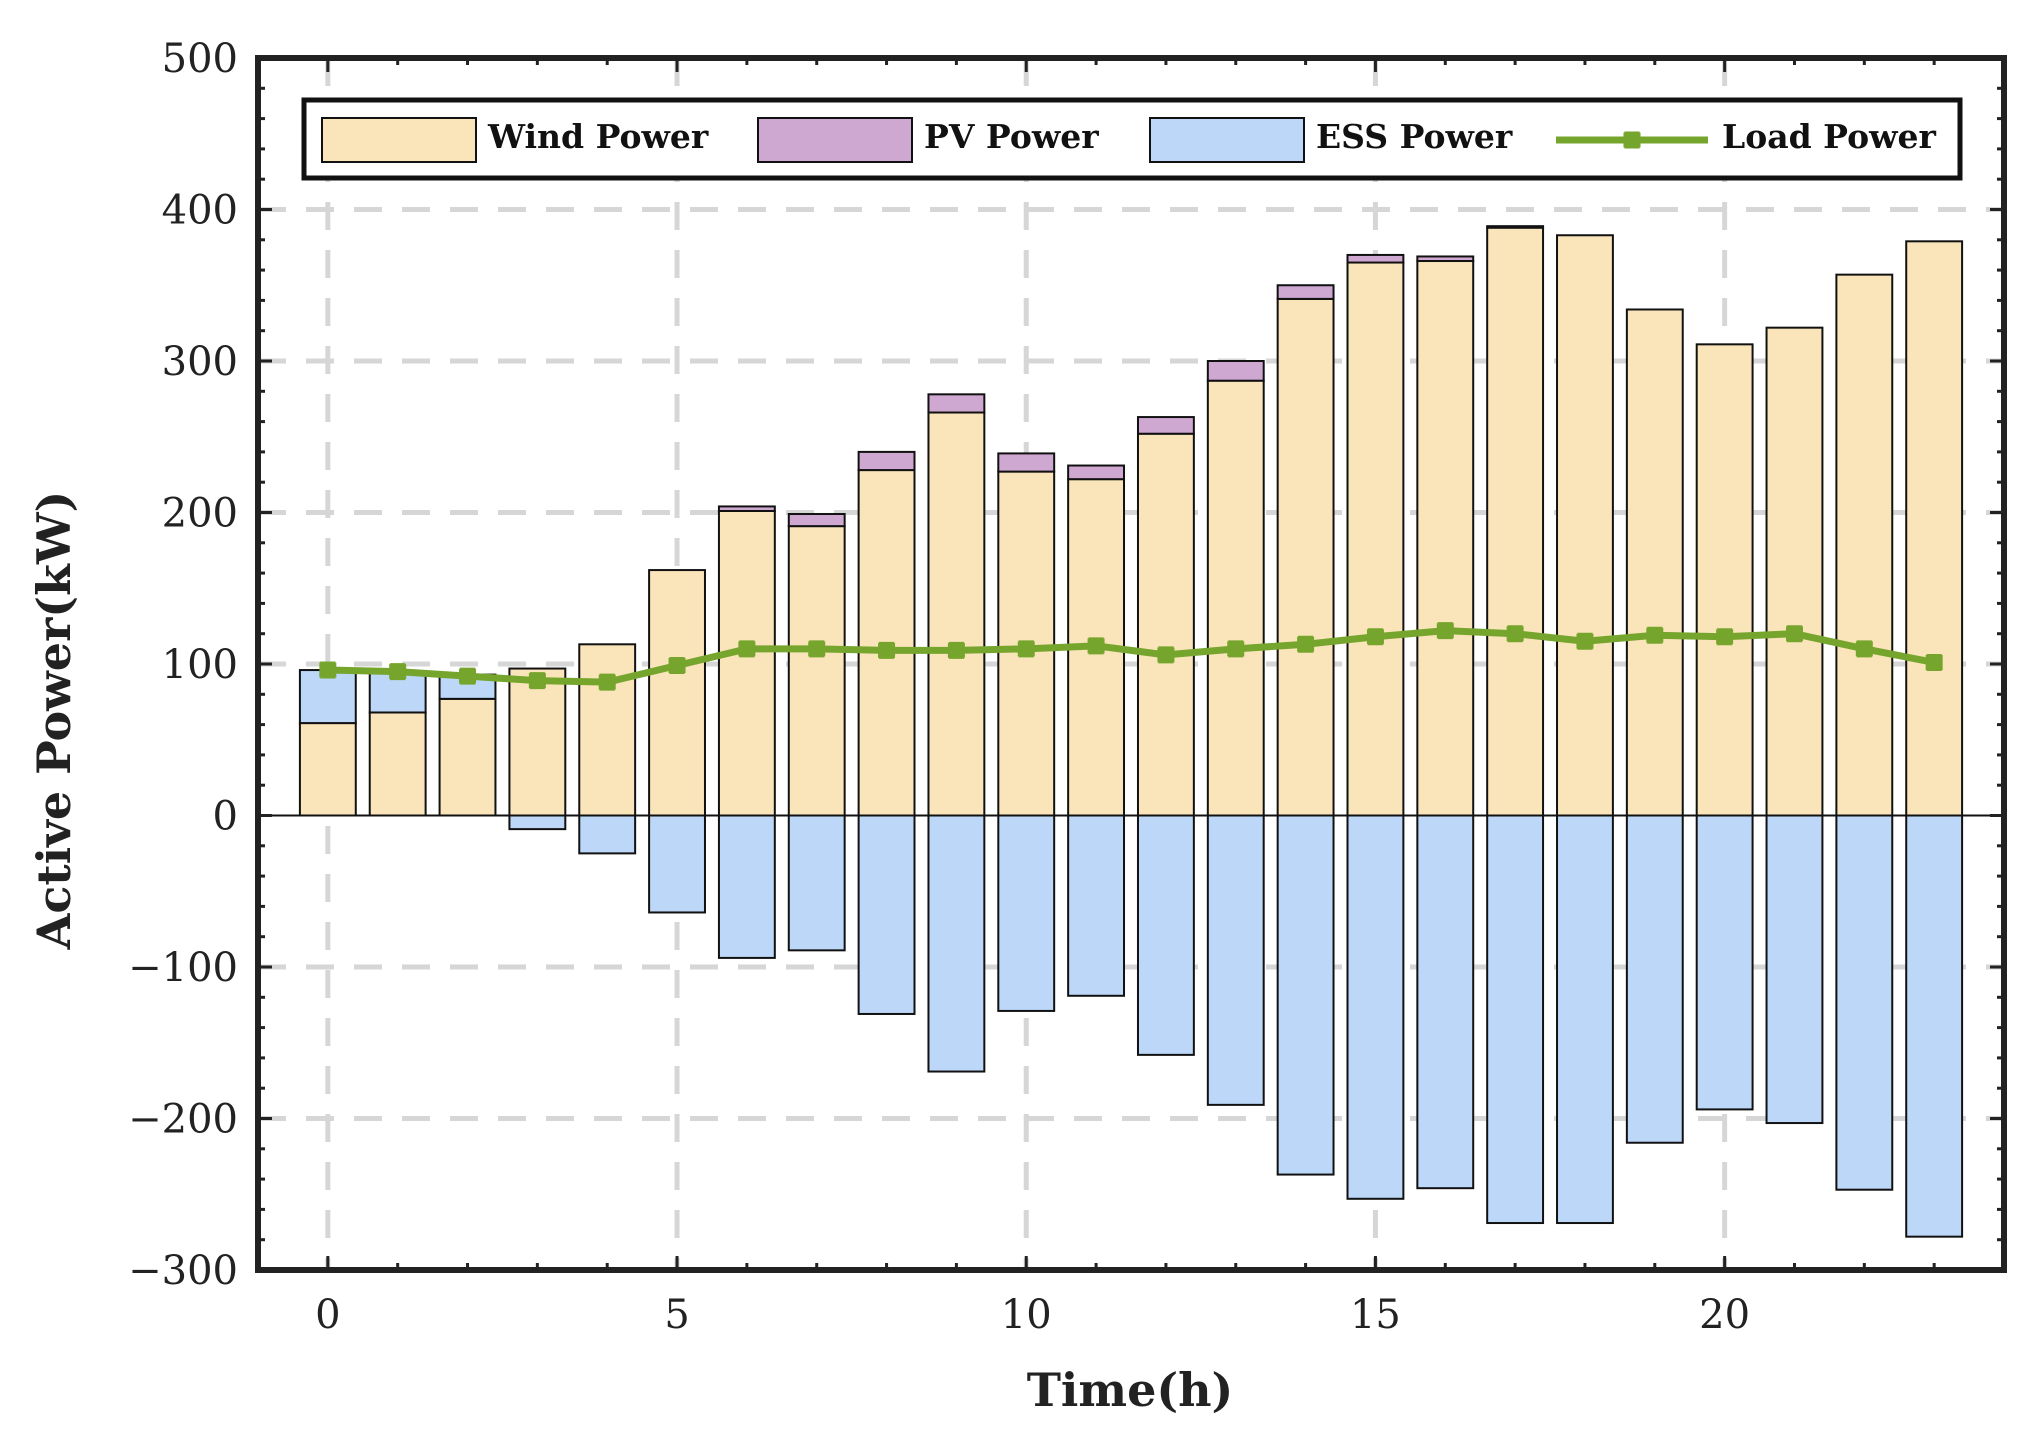  What do you see at coordinates (183, 968) in the screenshot?
I see `y-tick-label: −100` at bounding box center [183, 968].